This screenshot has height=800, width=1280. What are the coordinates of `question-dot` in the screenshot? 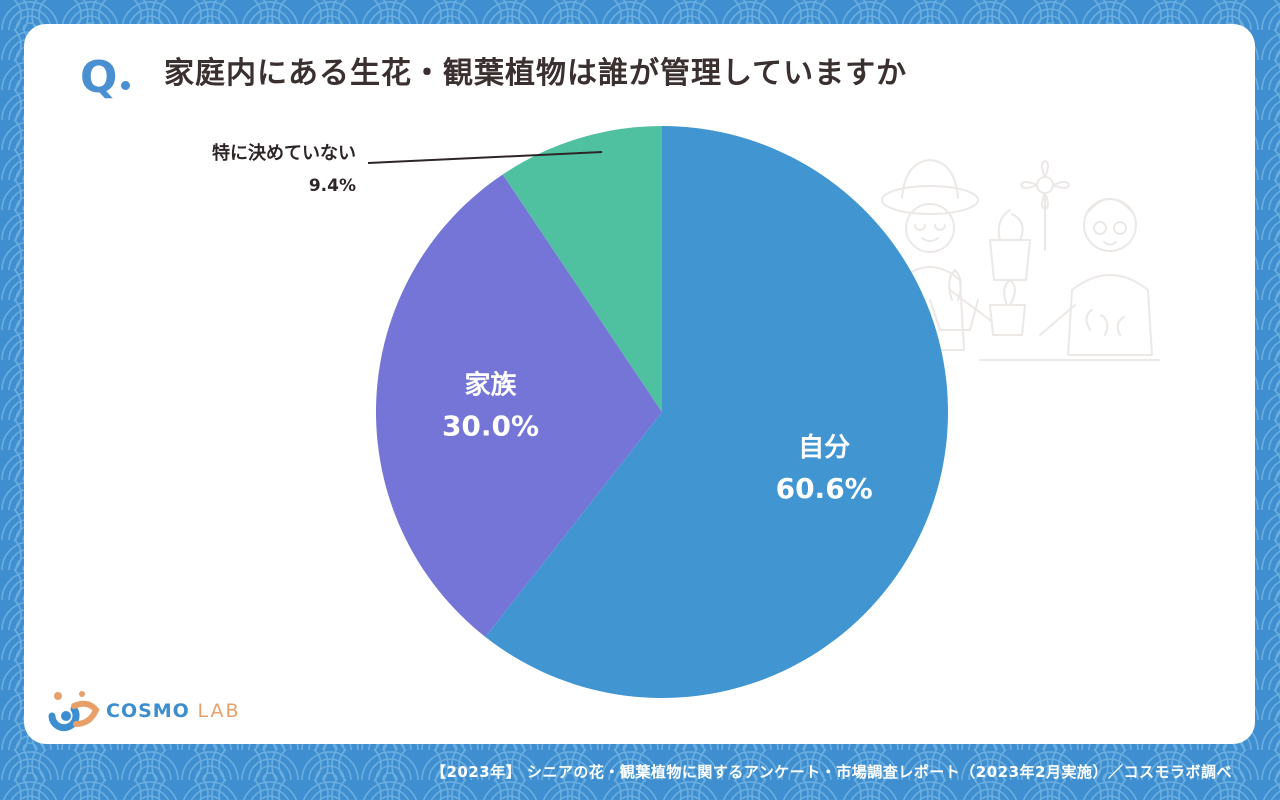 It's located at (125, 85).